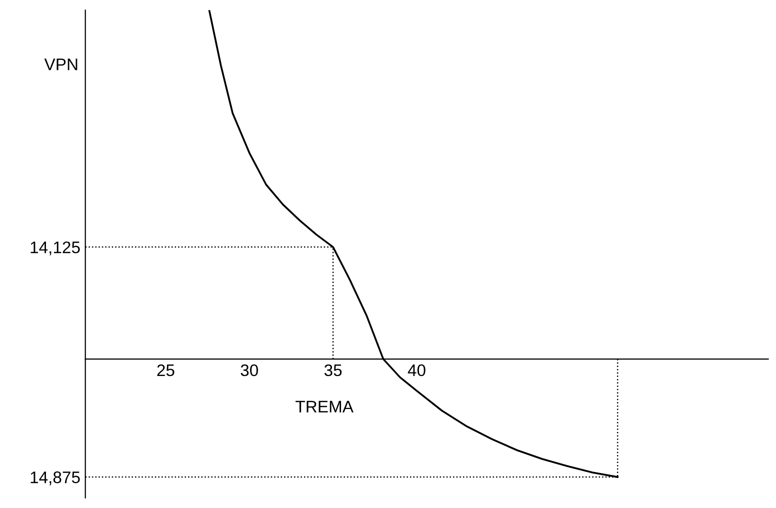 Image resolution: width=776 pixels, height=508 pixels. What do you see at coordinates (249, 370) in the screenshot?
I see `x-tick-label: 30` at bounding box center [249, 370].